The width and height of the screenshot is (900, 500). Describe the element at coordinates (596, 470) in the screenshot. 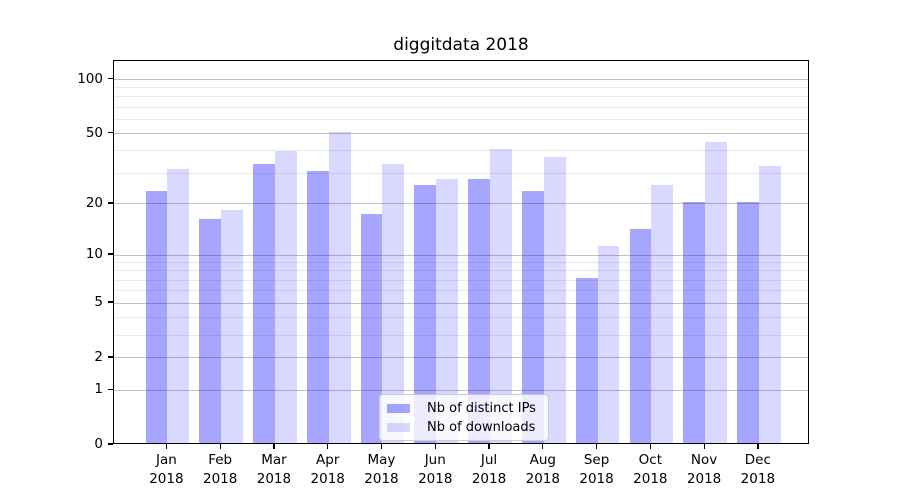

I see `x-axis-tick-label: Sep 2018` at that location.